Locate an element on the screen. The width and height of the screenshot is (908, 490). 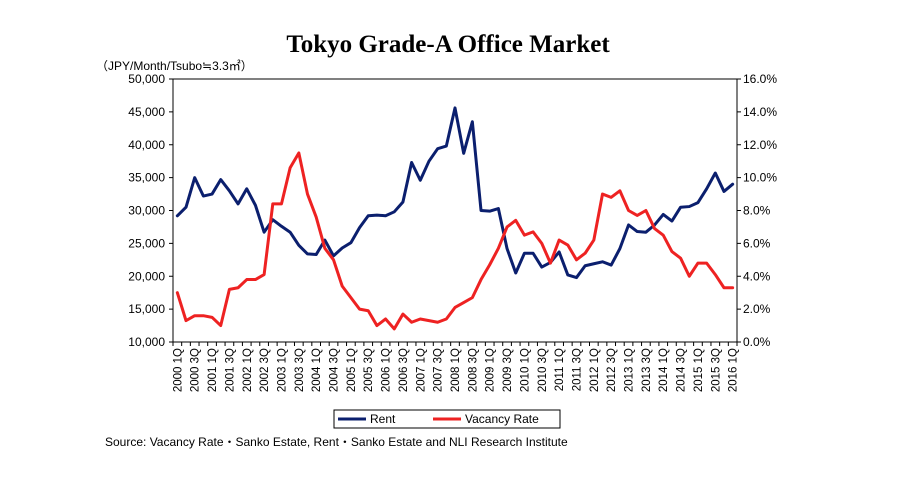
x-tick-label: 2001 1Q is located at coordinates (213, 370).